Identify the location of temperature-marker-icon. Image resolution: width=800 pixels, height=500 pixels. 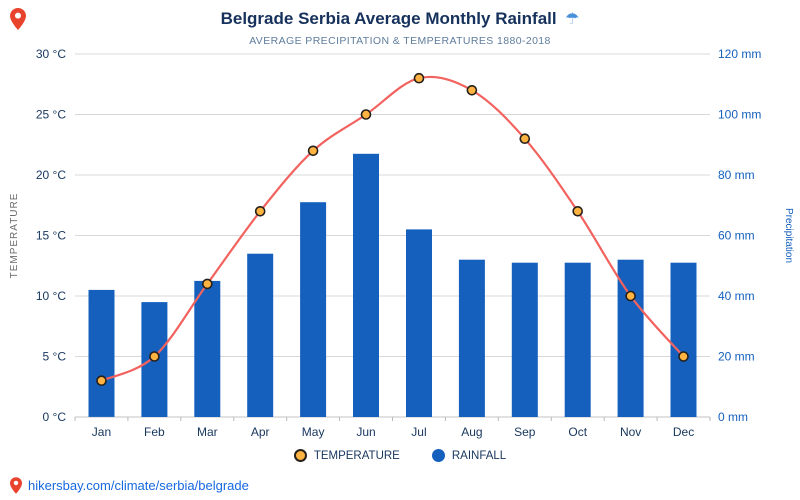
(300, 455).